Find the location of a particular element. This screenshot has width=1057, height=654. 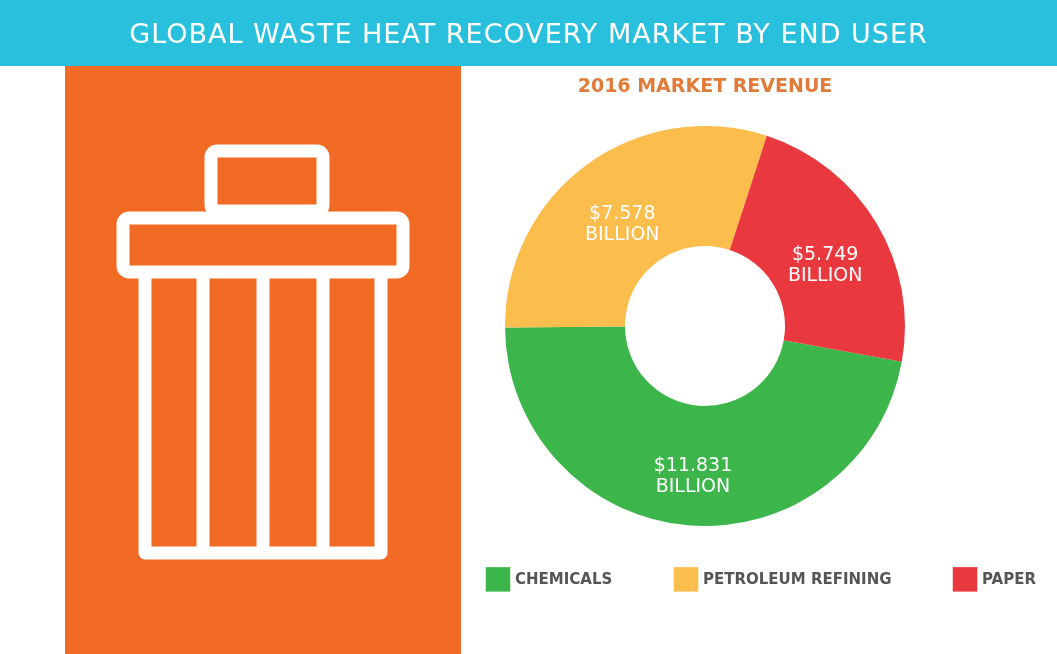

data-label: $11.831 BILLION is located at coordinates (693, 475).